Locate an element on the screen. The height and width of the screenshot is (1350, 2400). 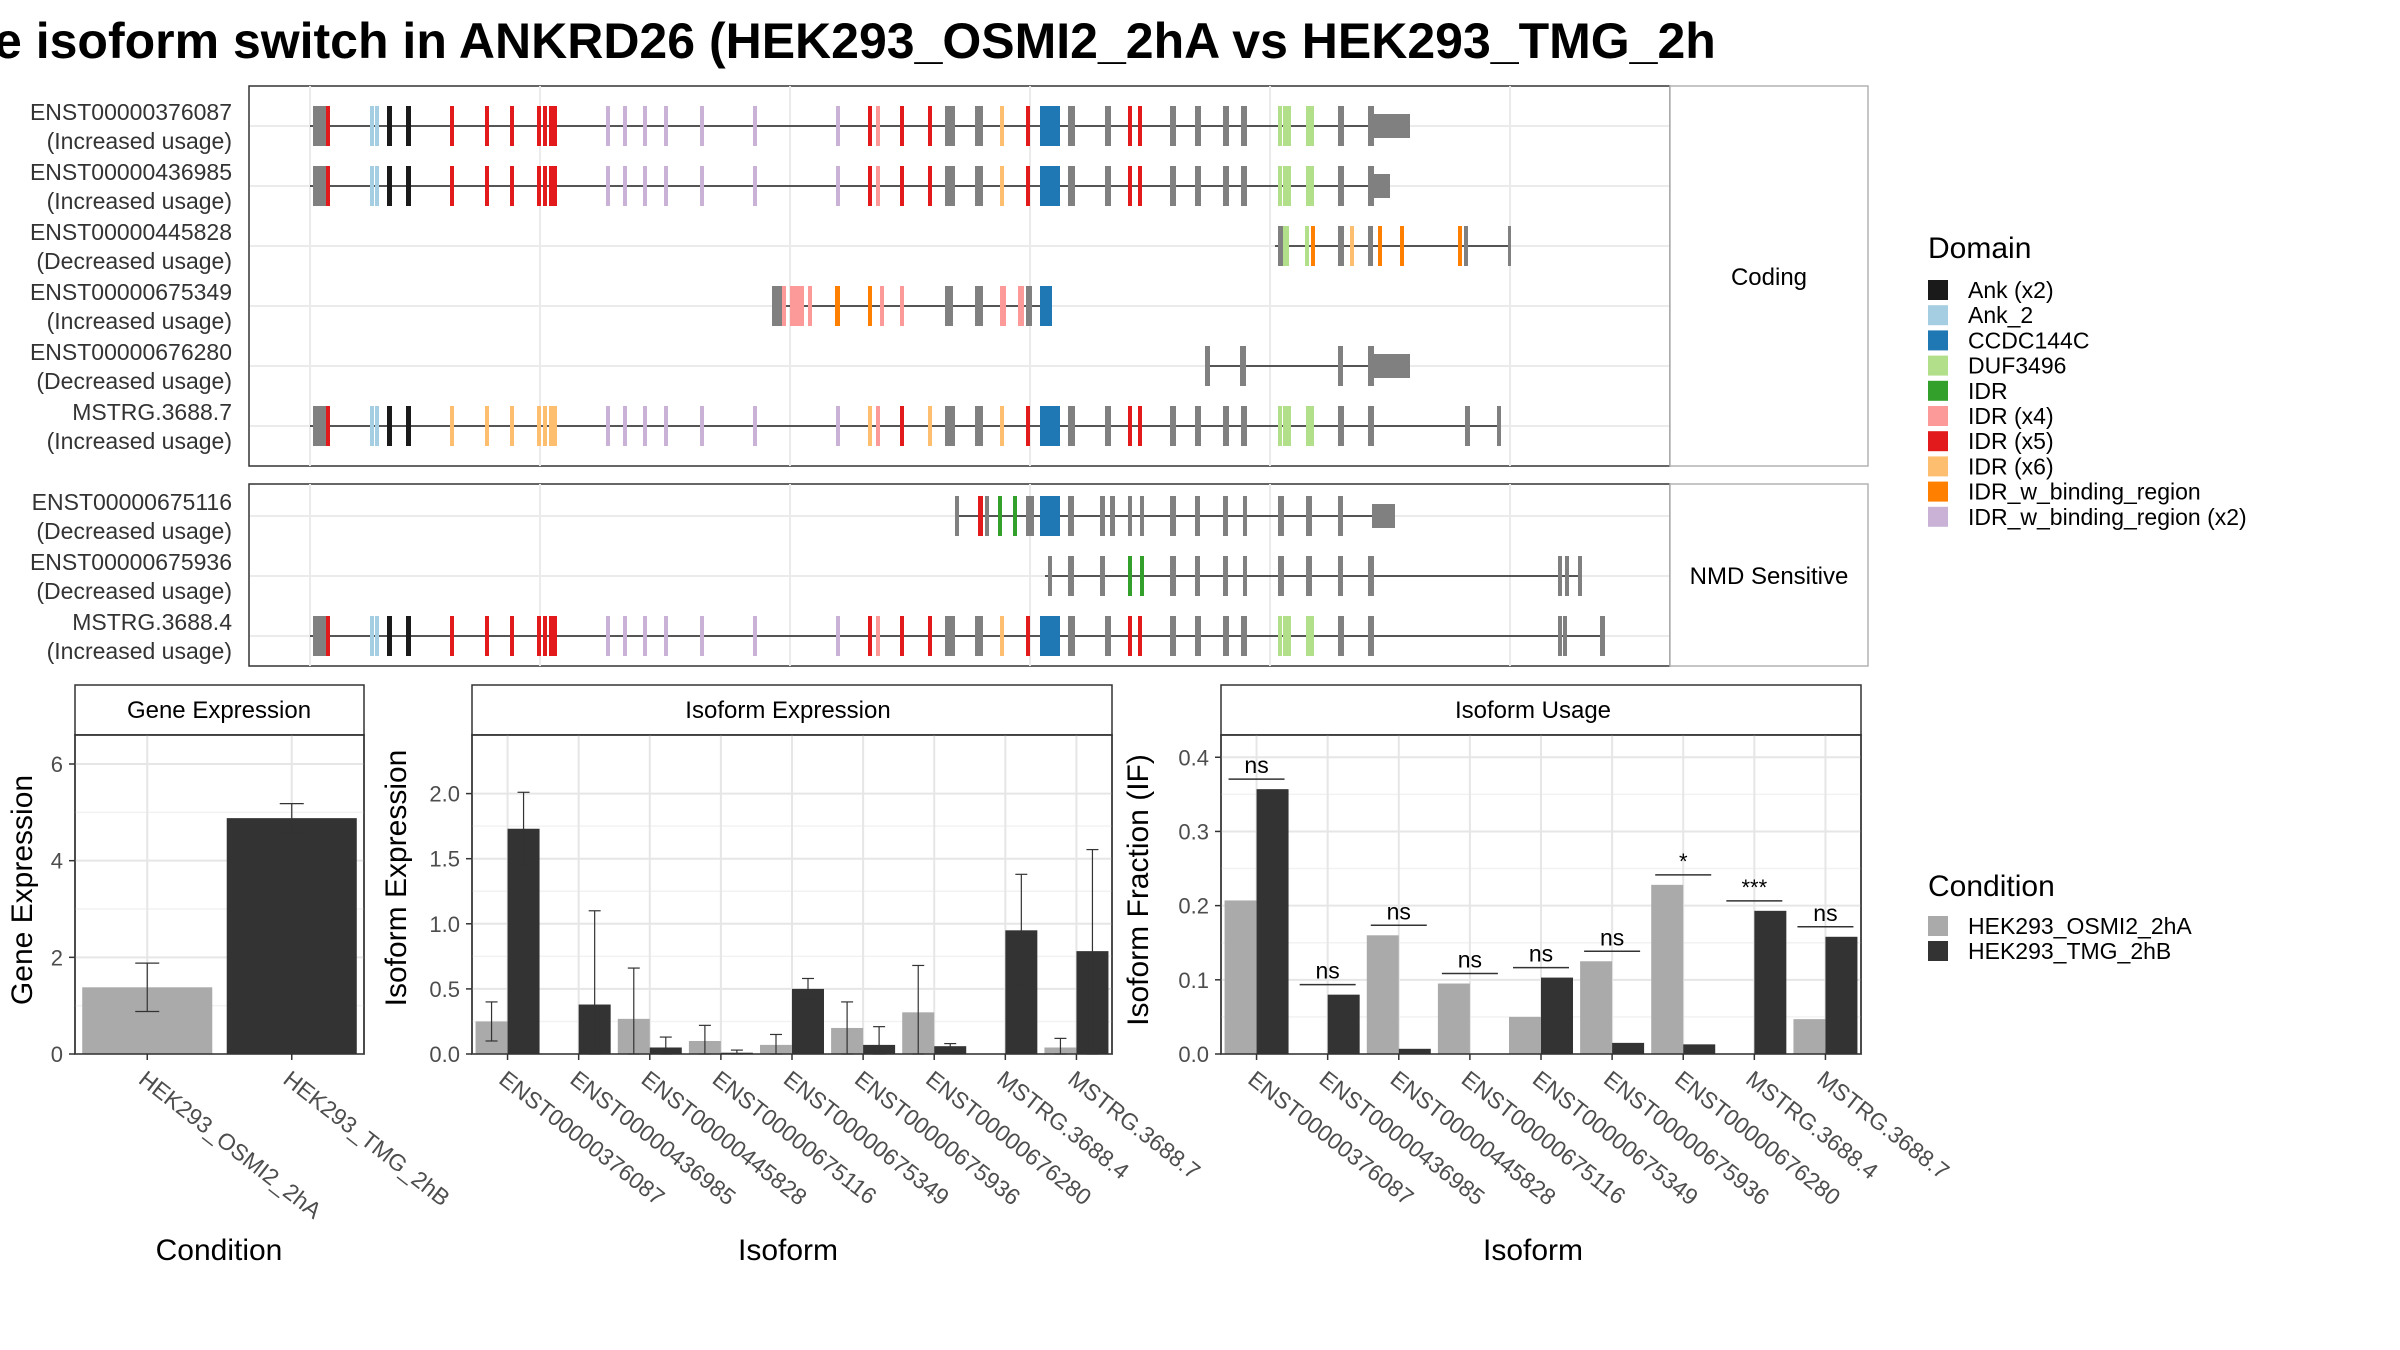
transcript-usage: (Increased usage) is located at coordinates (139, 201).